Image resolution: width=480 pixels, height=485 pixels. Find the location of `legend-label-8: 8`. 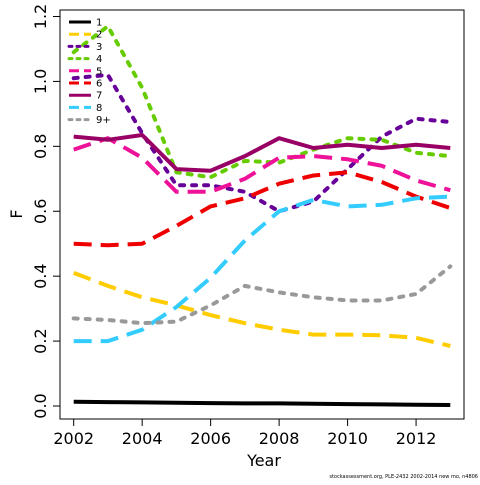

legend-label-8: 8 is located at coordinates (99, 108).